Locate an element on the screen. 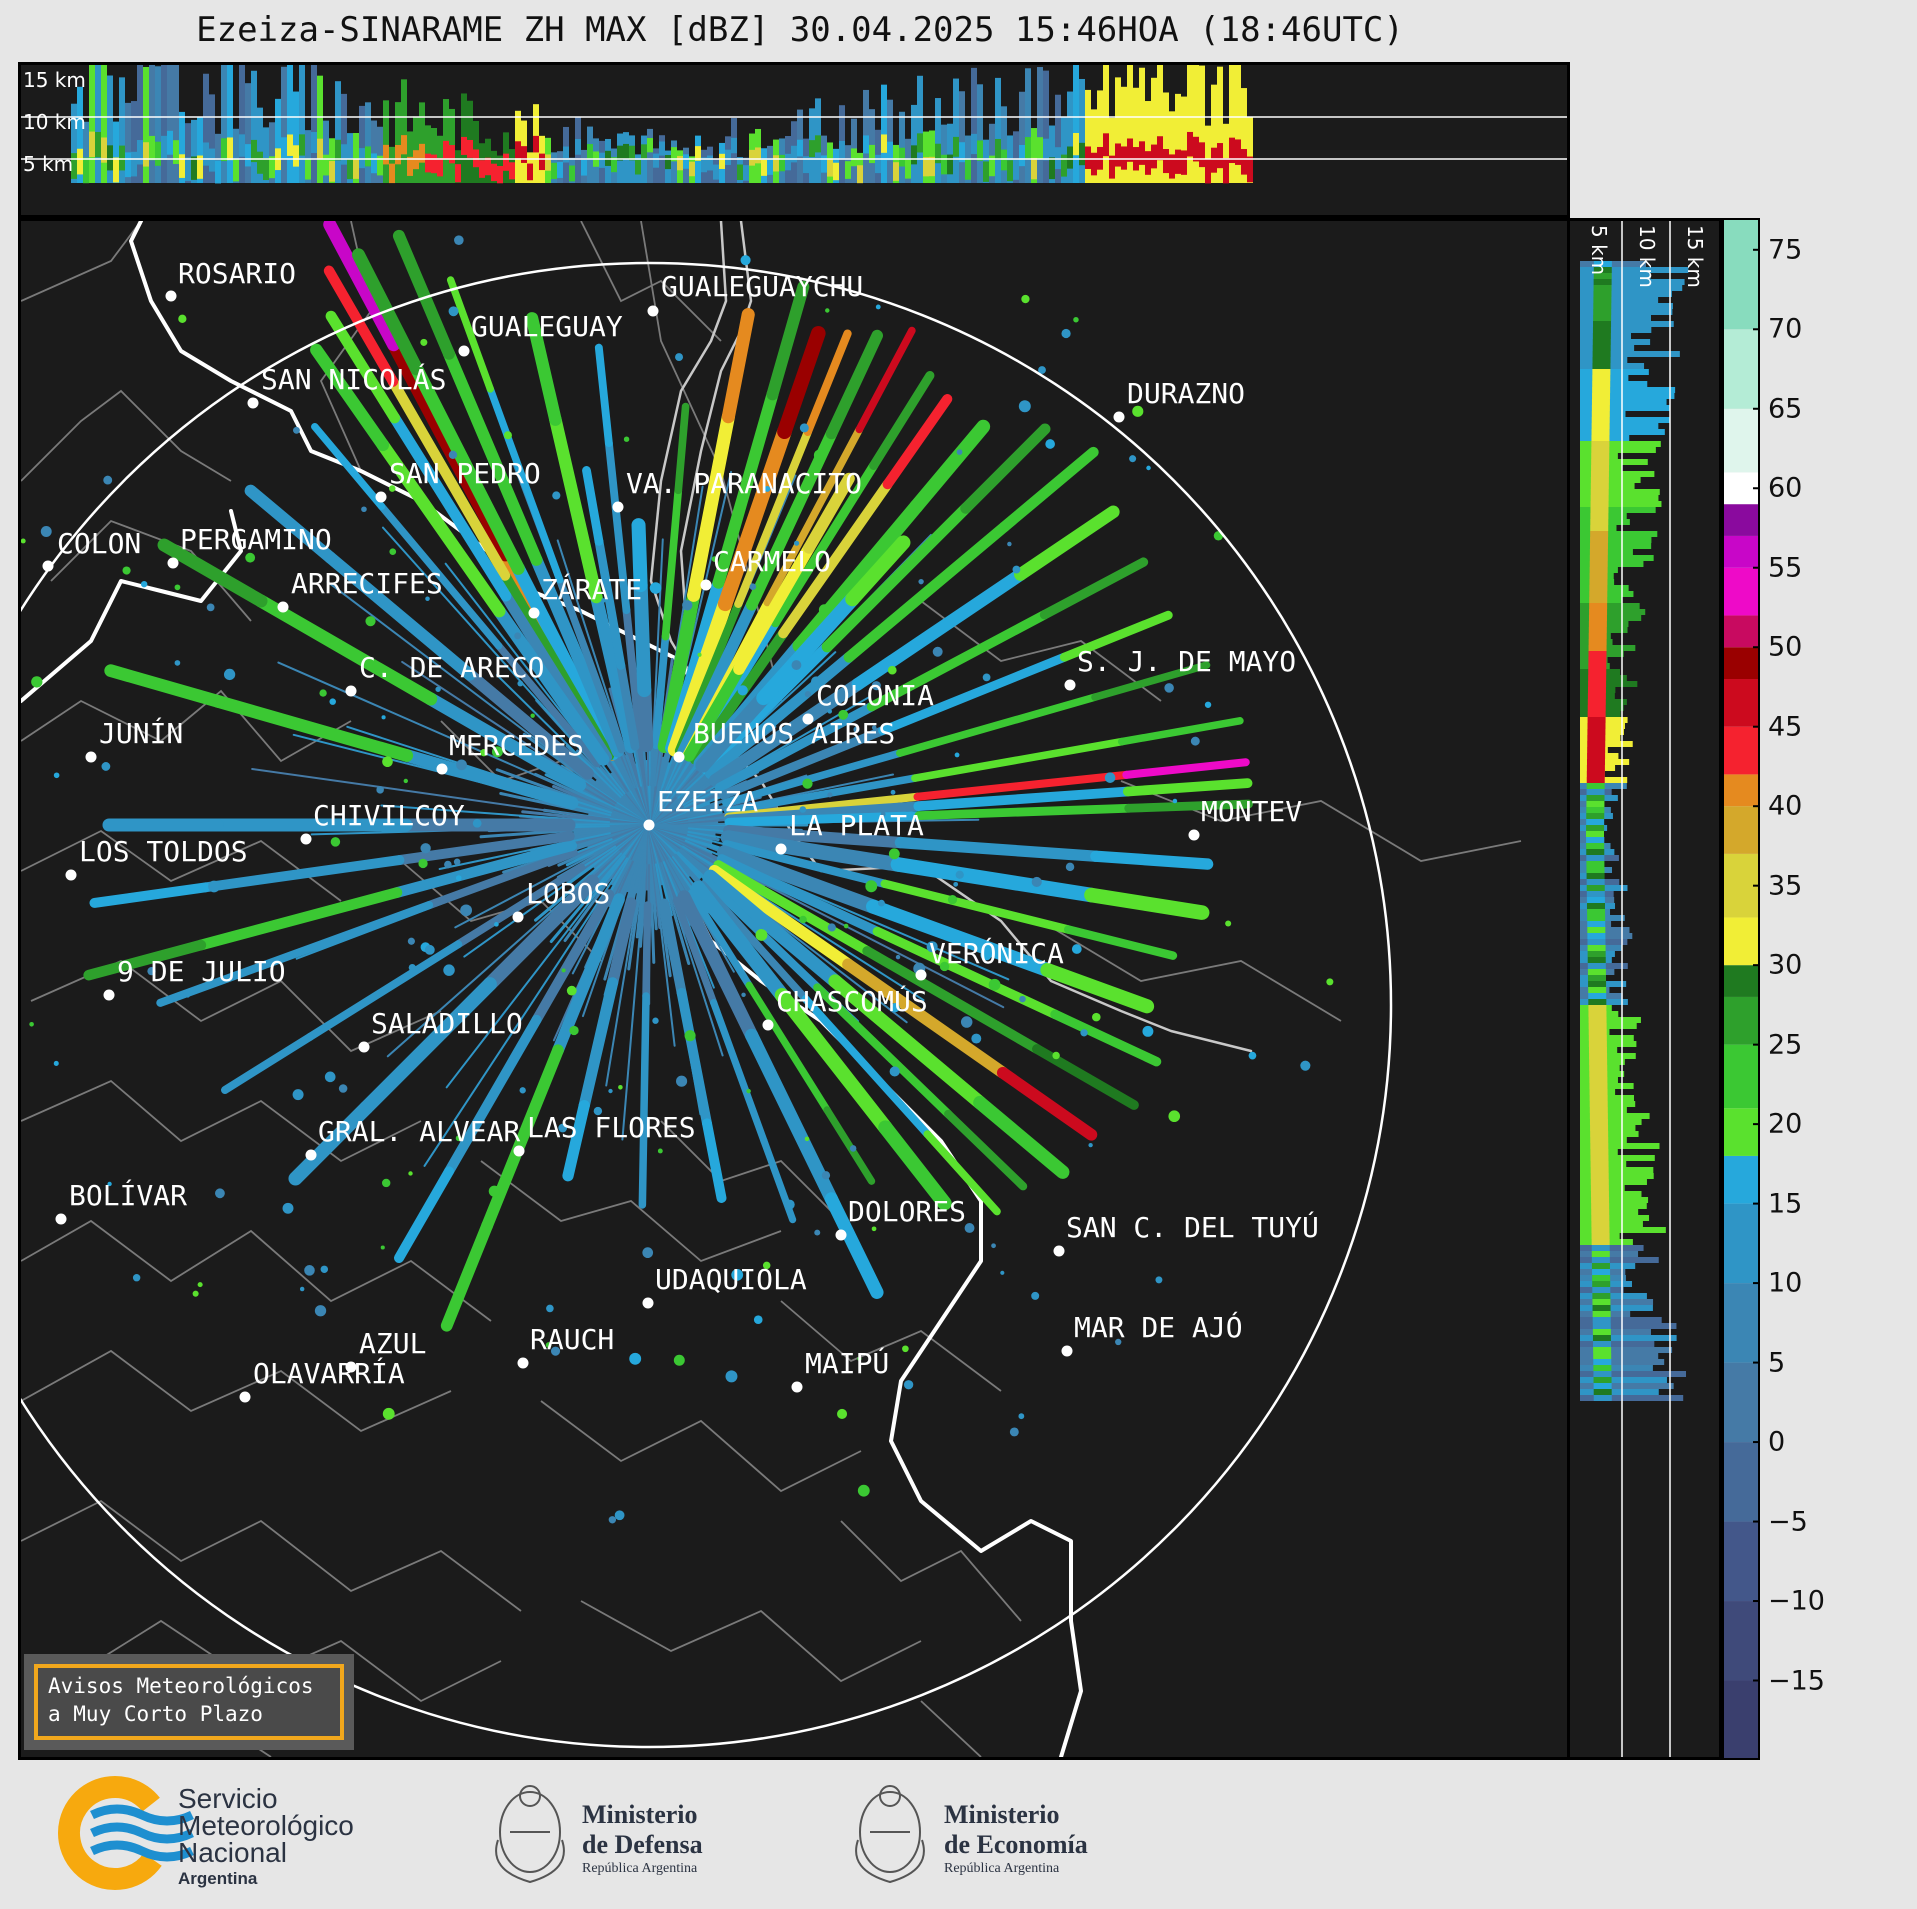 The height and width of the screenshot is (1909, 1917). avisos-badge-frame: Avisos Meteorológicos a Muy Corto Plazo is located at coordinates (189, 1702).